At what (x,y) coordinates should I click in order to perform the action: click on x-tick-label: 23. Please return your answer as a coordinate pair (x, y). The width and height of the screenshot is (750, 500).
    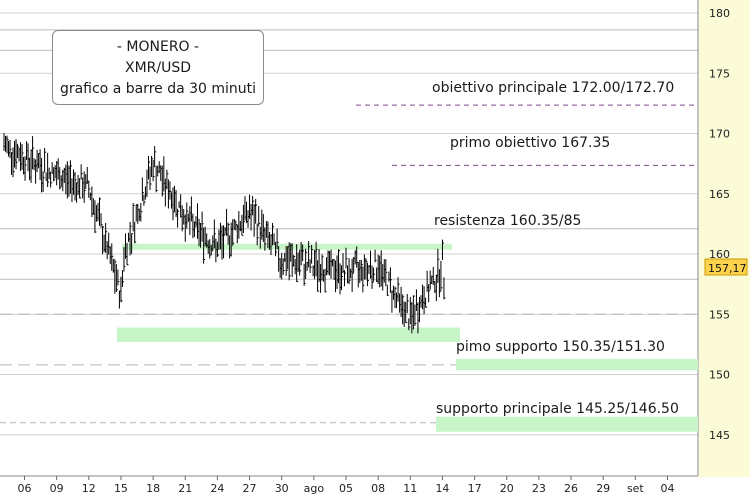
    Looking at the image, I should click on (539, 488).